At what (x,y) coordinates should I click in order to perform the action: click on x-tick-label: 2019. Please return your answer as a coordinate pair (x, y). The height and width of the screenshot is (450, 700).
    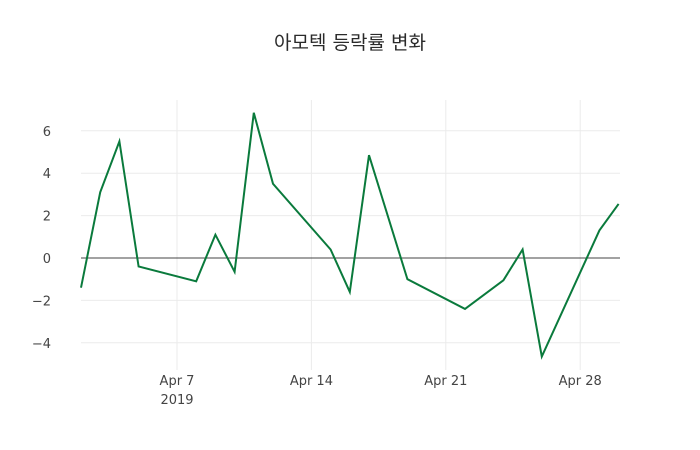
    Looking at the image, I should click on (176, 400).